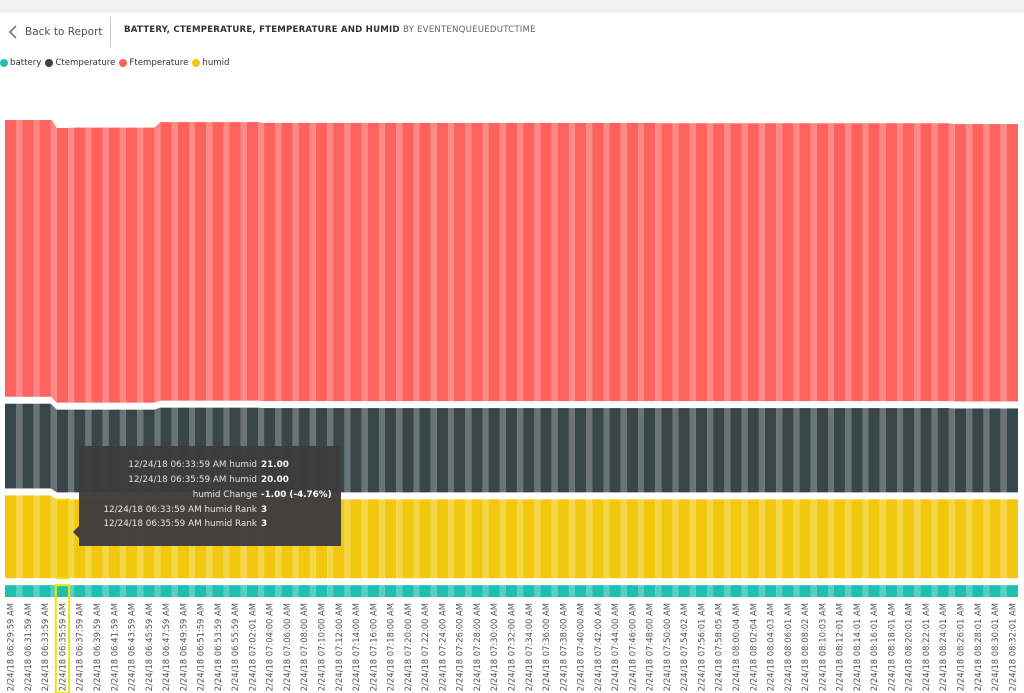  I want to click on legend-item-battery: battery, so click(20, 63).